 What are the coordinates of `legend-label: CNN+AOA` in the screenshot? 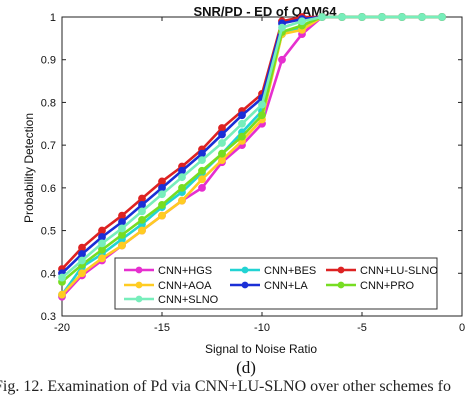 It's located at (185, 286).